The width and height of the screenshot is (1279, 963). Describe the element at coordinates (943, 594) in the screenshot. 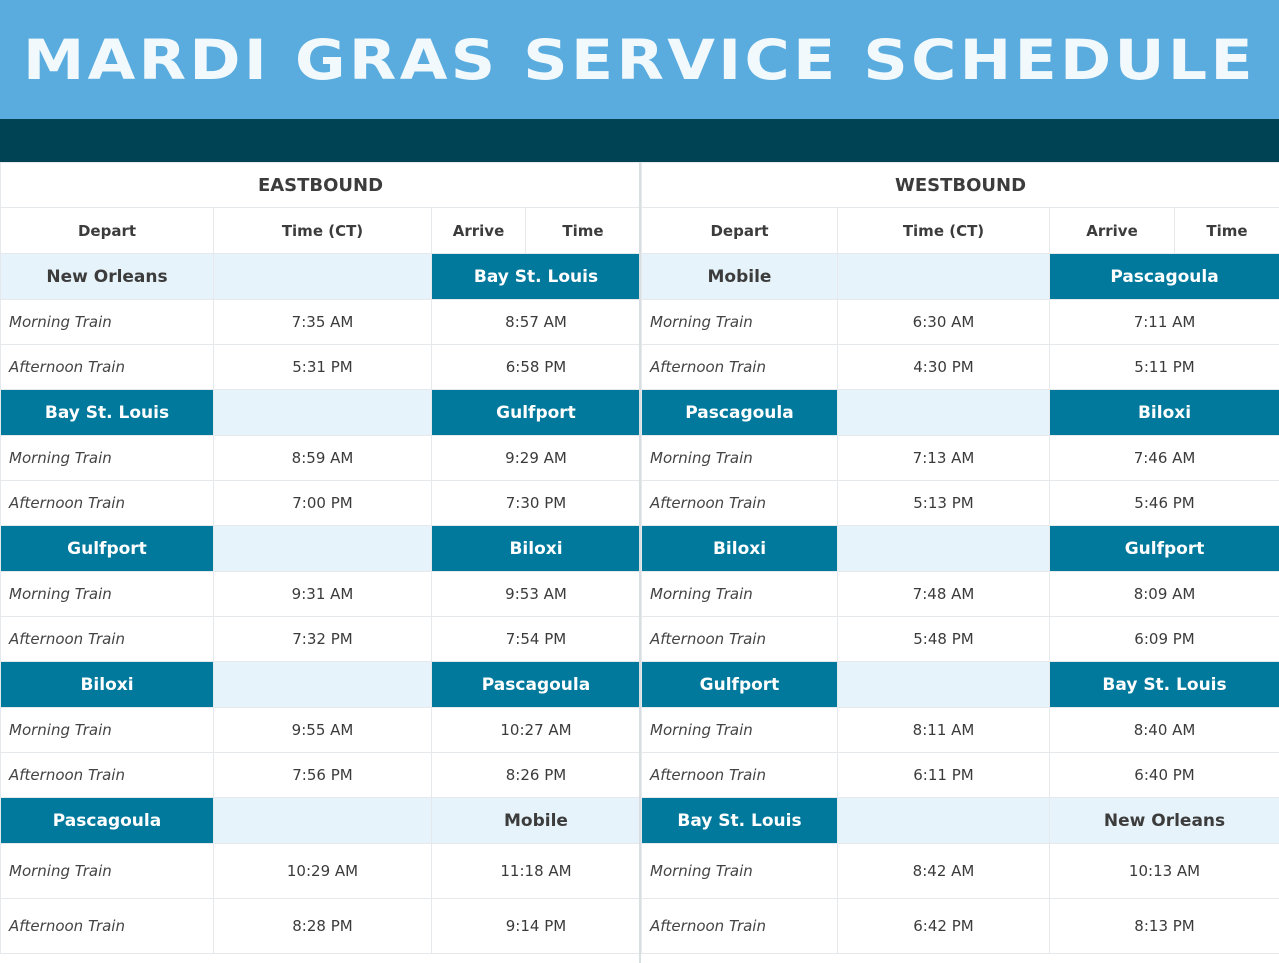

I see `depart-time: 7:48 AM` at that location.